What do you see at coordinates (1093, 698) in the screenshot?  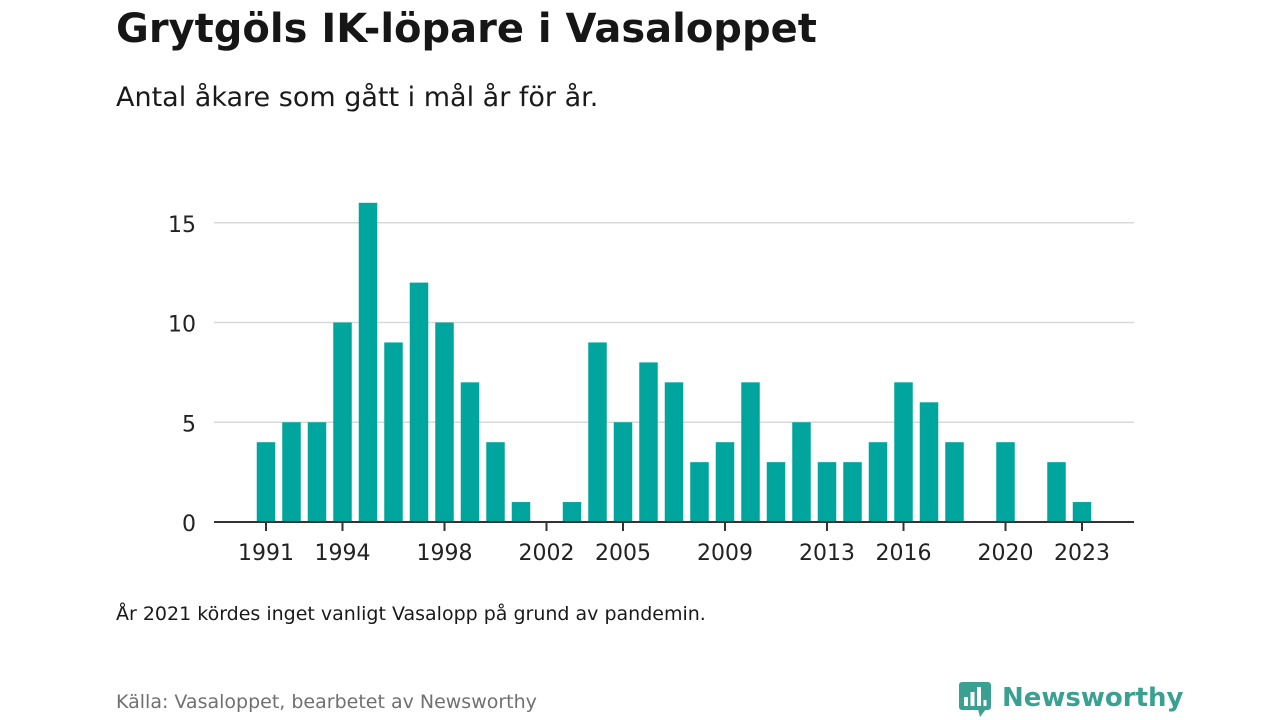 I see `brand-name: Newsworthy` at bounding box center [1093, 698].